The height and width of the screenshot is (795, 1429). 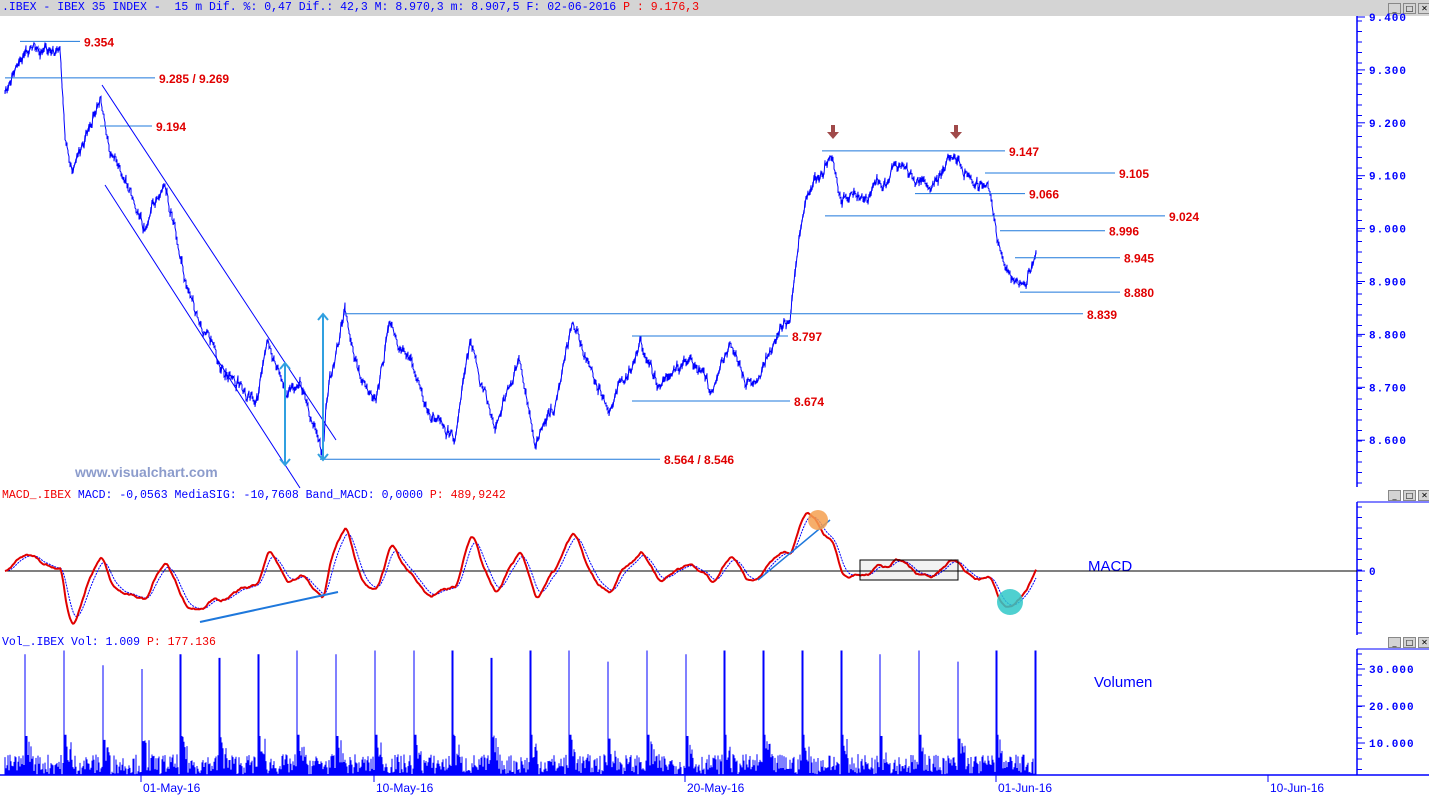 What do you see at coordinates (1024, 152) in the screenshot?
I see `level-label: 9.147` at bounding box center [1024, 152].